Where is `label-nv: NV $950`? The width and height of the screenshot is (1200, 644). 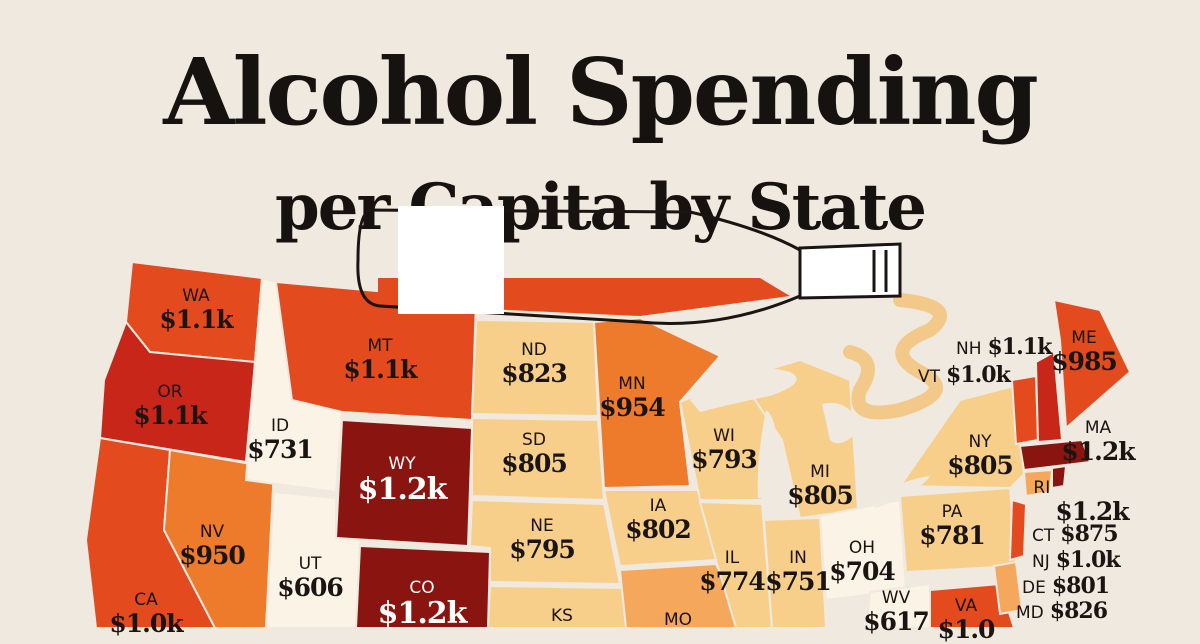 label-nv: NV $950 is located at coordinates (212, 547).